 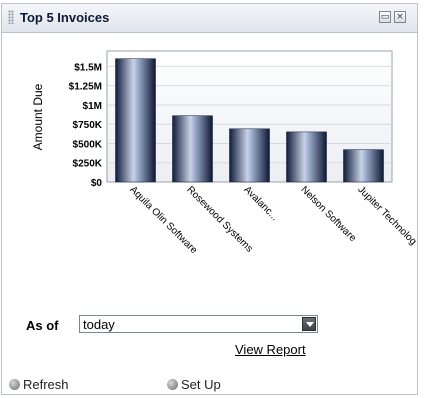 I want to click on minimize-button: ▭, so click(x=385, y=17).